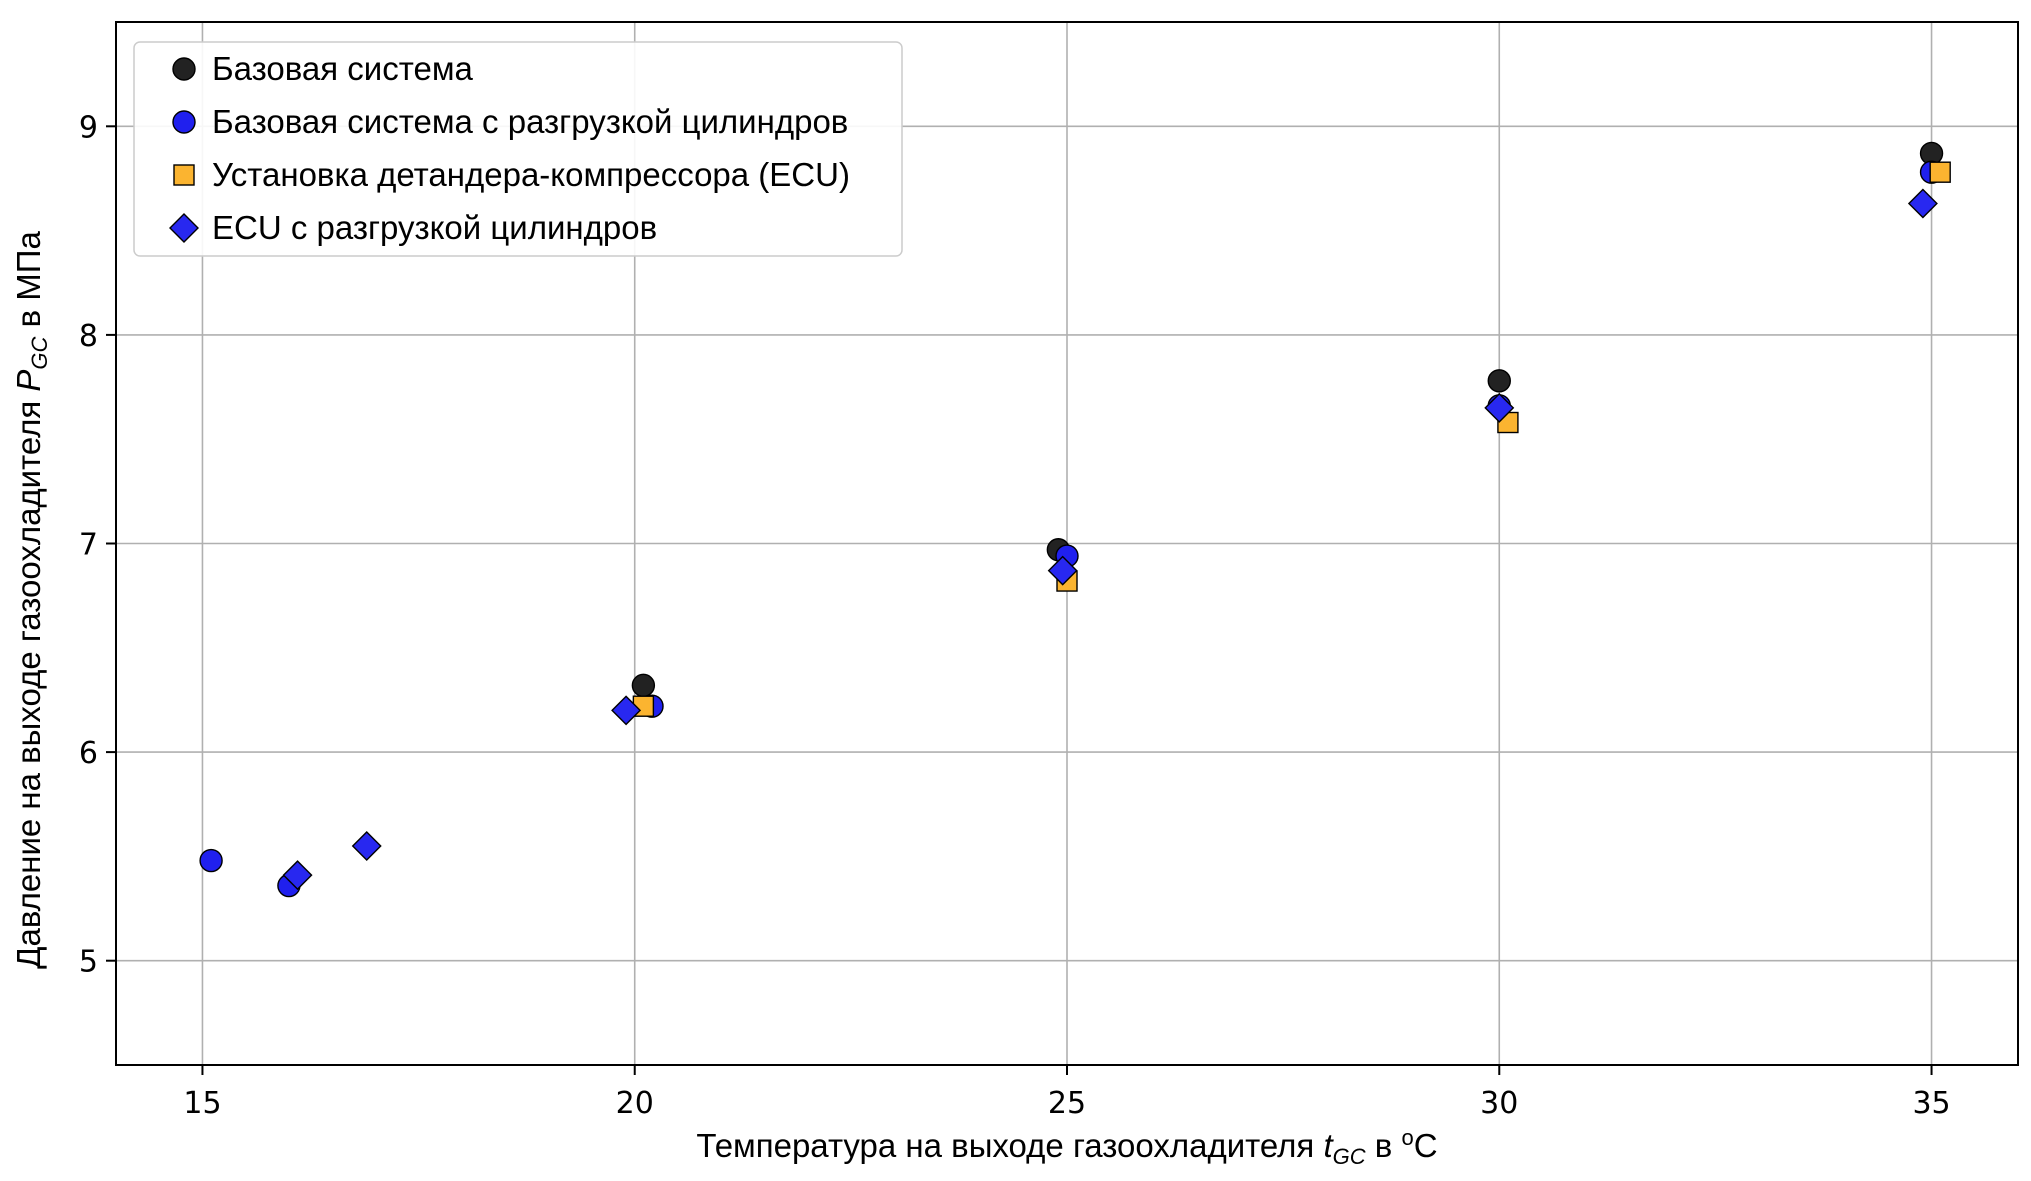  Describe the element at coordinates (88, 753) in the screenshot. I see `y-tick-label: 6` at that location.